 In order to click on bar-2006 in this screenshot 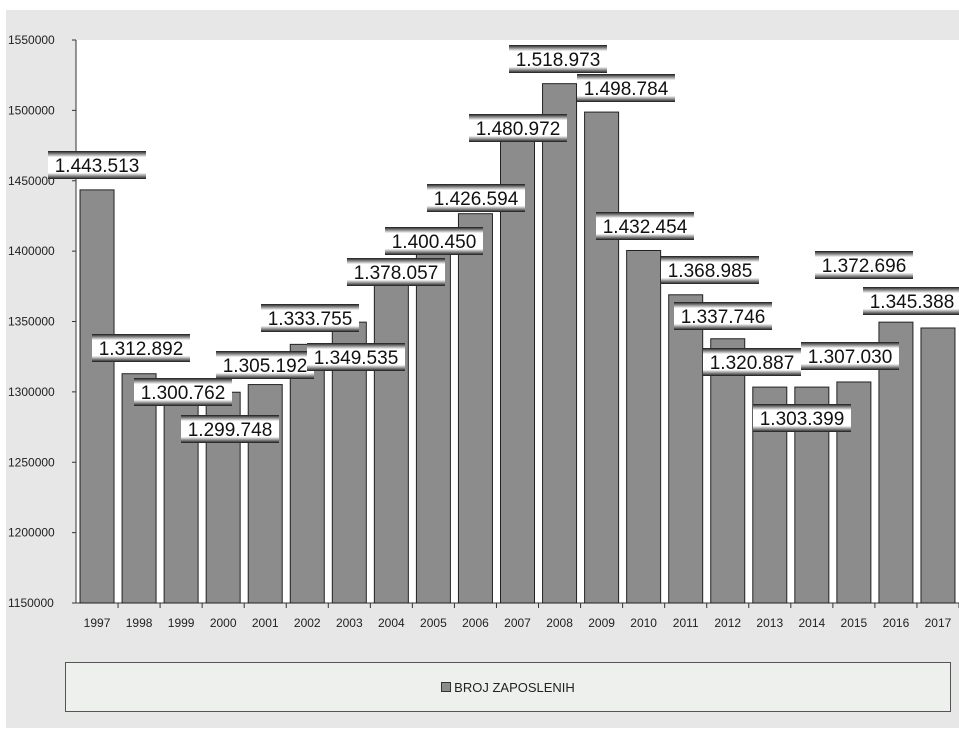, I will do `click(475, 408)`.